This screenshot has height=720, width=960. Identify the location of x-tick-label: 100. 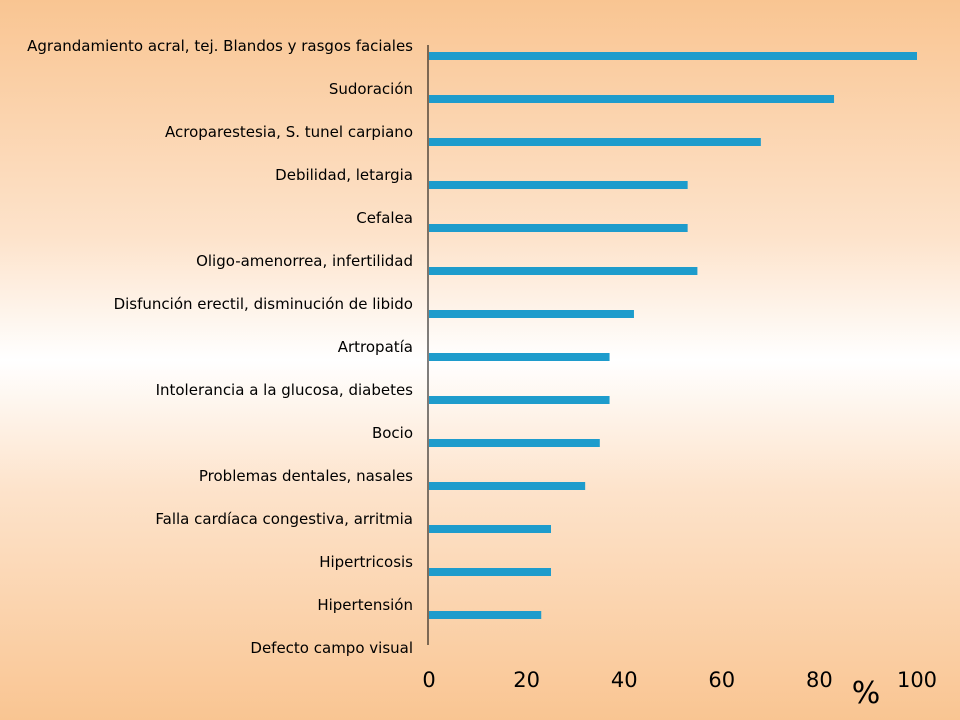
(917, 680).